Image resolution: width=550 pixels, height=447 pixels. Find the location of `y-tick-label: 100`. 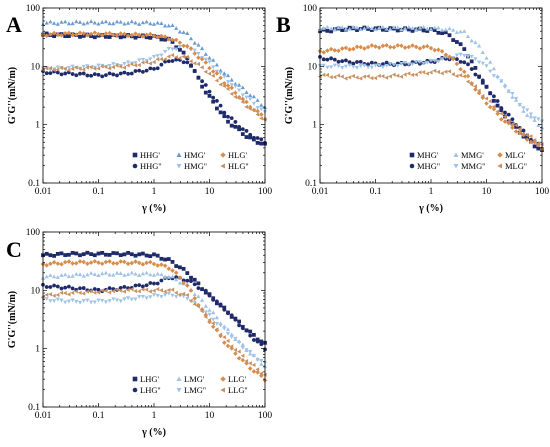

y-tick-label: 100 is located at coordinates (33, 9).